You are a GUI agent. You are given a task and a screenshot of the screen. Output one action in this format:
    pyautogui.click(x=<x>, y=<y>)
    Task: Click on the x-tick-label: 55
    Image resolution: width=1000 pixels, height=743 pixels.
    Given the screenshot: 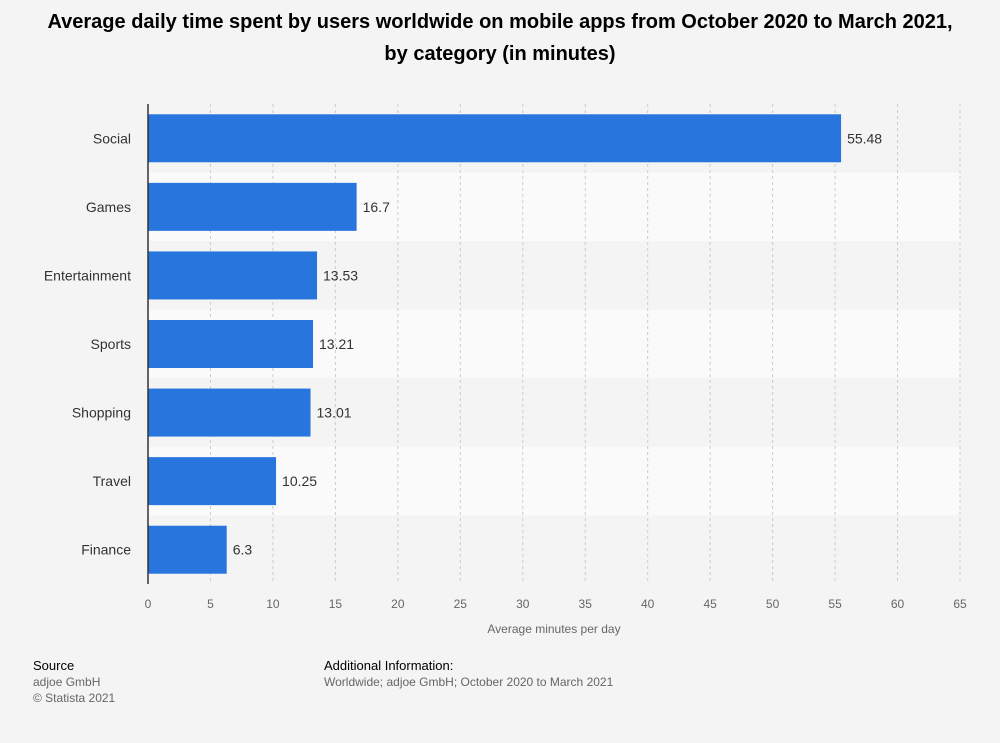 What is the action you would take?
    pyautogui.click(x=835, y=604)
    